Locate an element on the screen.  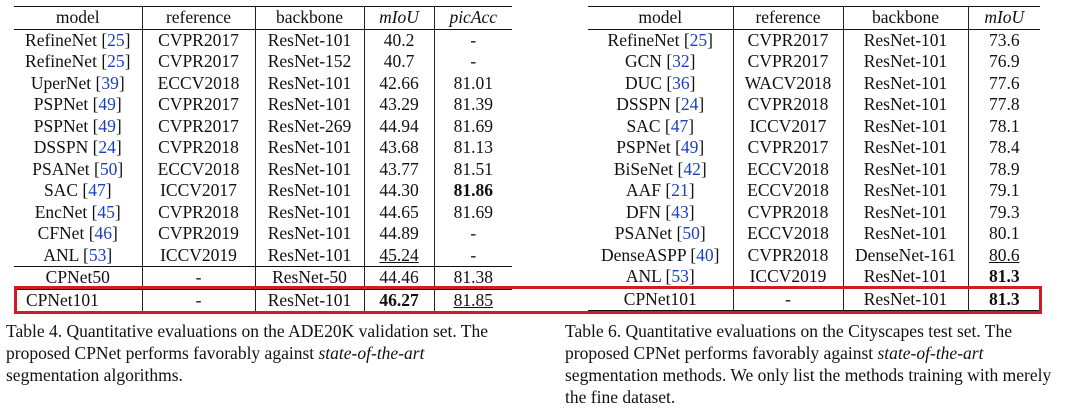
table-row: ANL [53] ICCV2019 ResNet-101 81.3 is located at coordinates (814, 277).